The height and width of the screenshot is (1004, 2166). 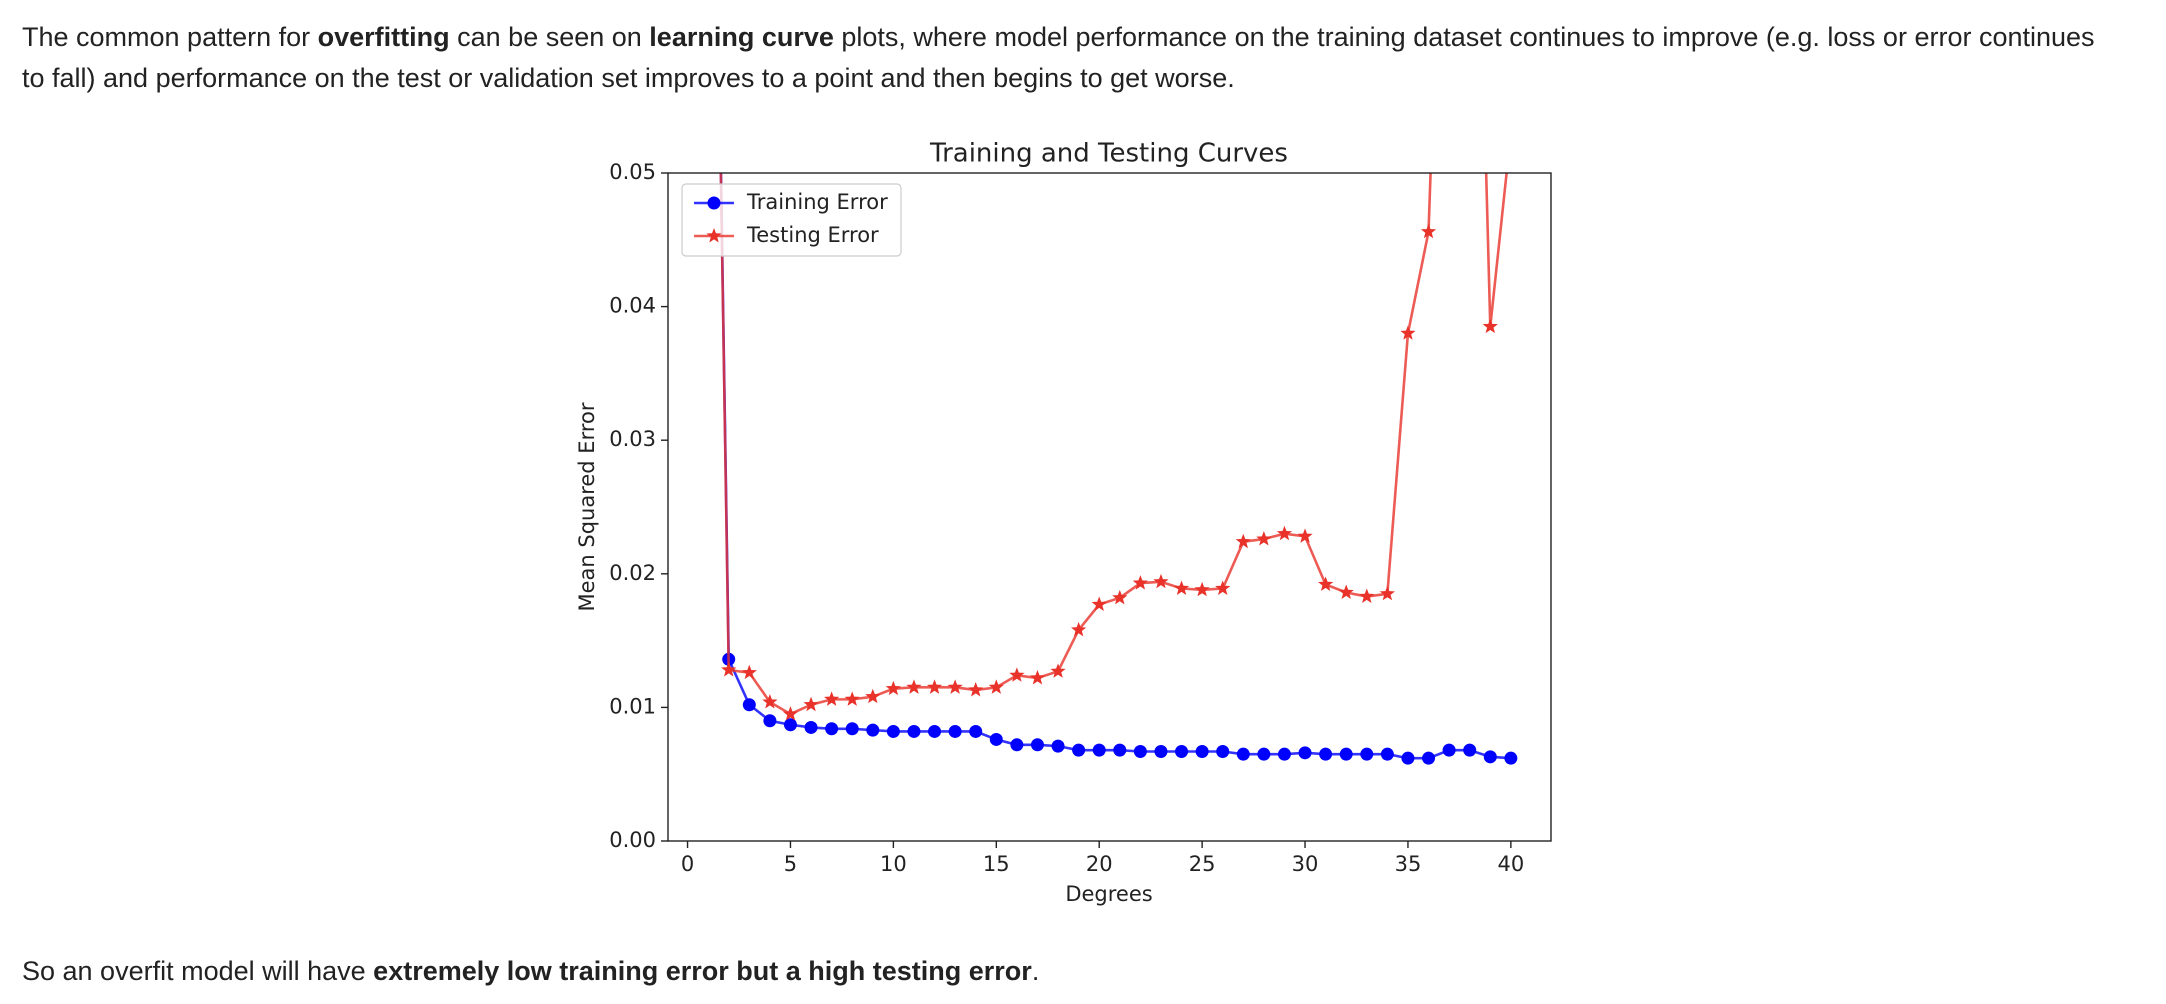 I want to click on x-tick-label: 20, so click(x=1099, y=864).